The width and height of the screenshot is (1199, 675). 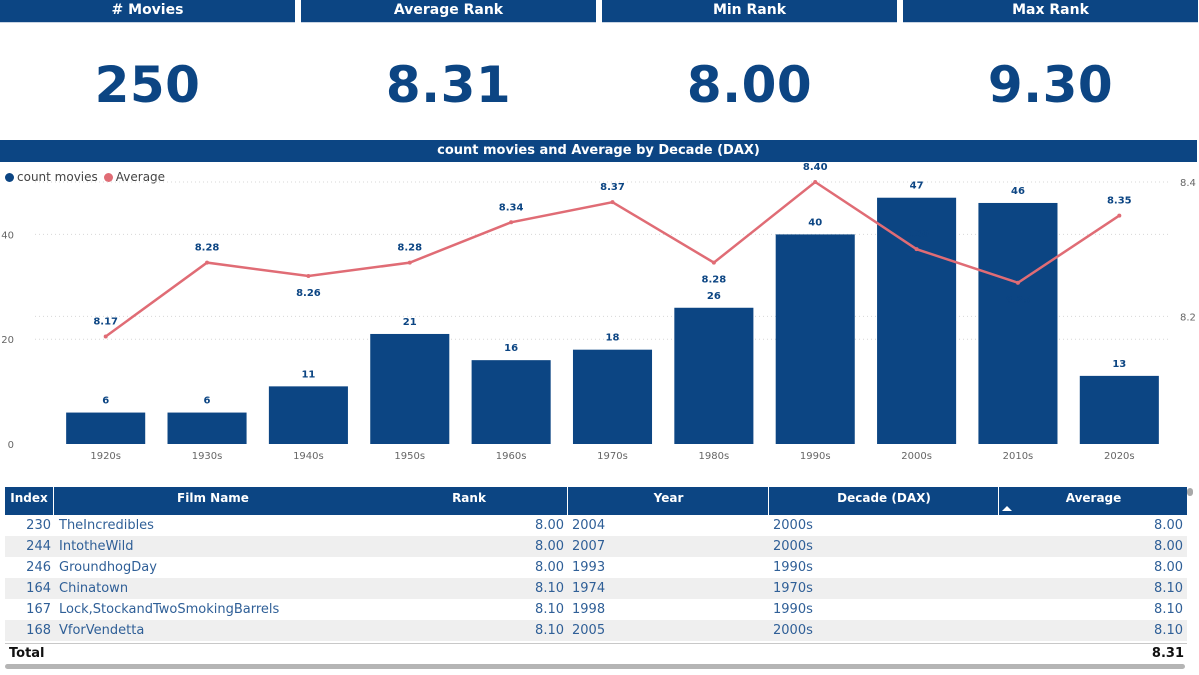 What do you see at coordinates (589, 630) in the screenshot?
I see `cell-year: 2005` at bounding box center [589, 630].